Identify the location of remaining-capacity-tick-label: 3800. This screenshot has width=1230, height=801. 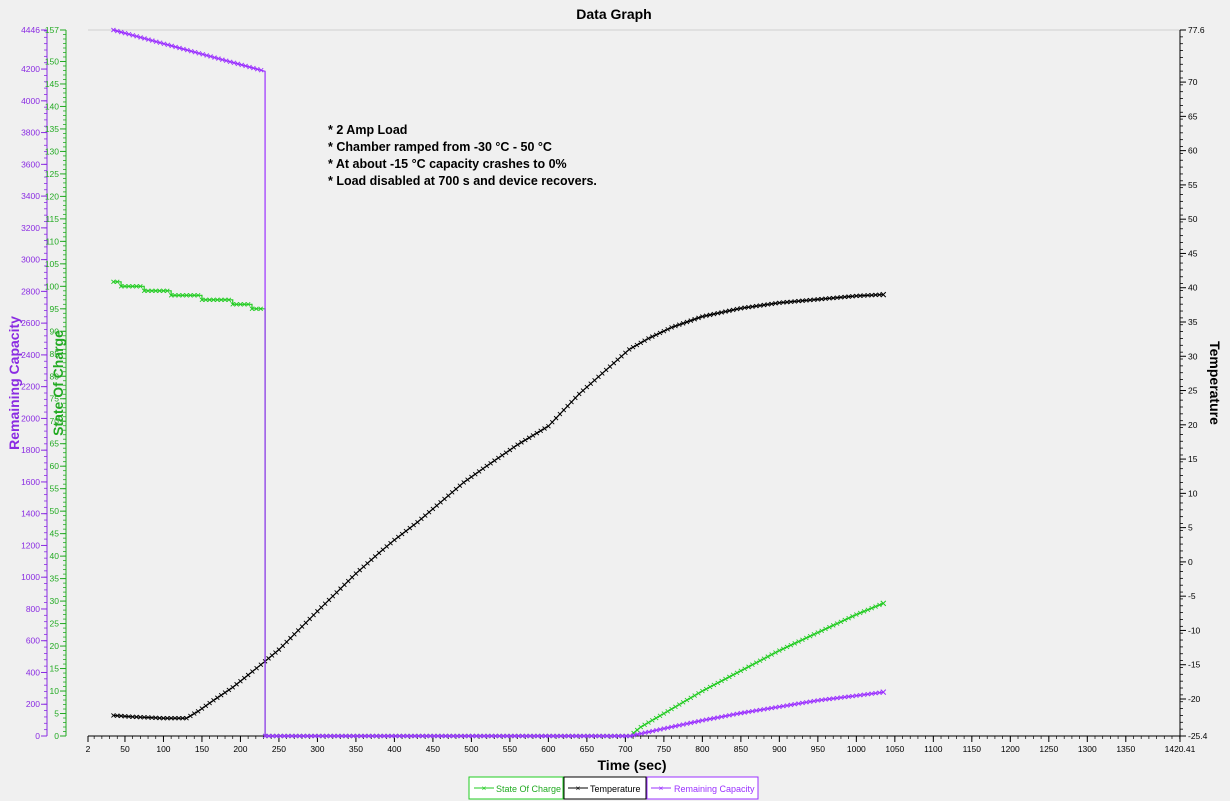
(30, 133).